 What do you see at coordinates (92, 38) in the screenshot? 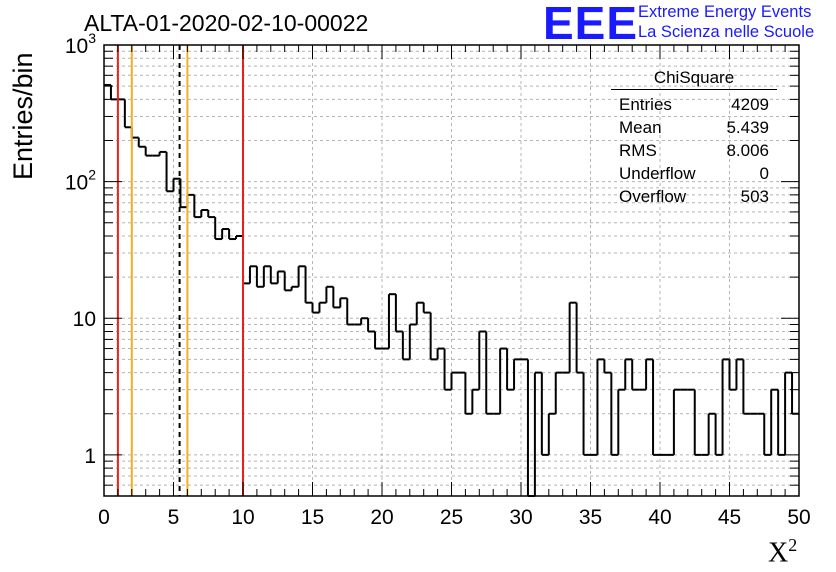
I see `y-tick-exponent: 3` at bounding box center [92, 38].